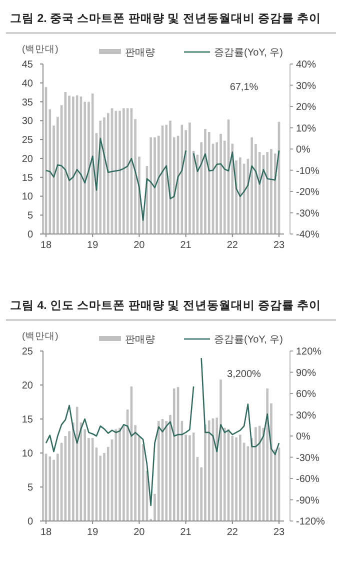  I want to click on annotation: 67,1%, so click(244, 87).